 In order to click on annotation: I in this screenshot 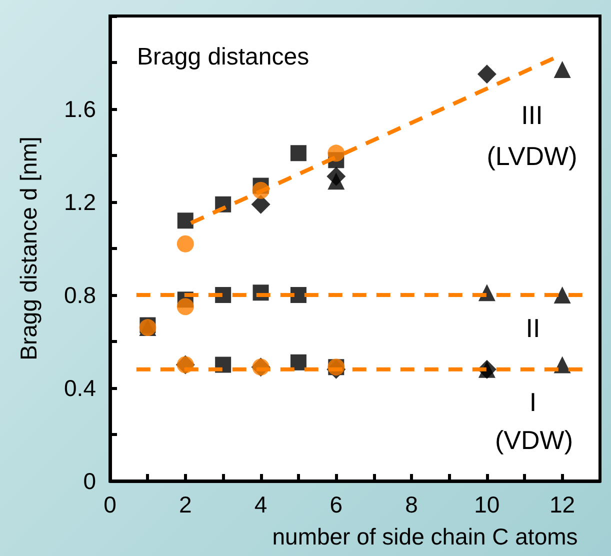, I will do `click(533, 402)`.